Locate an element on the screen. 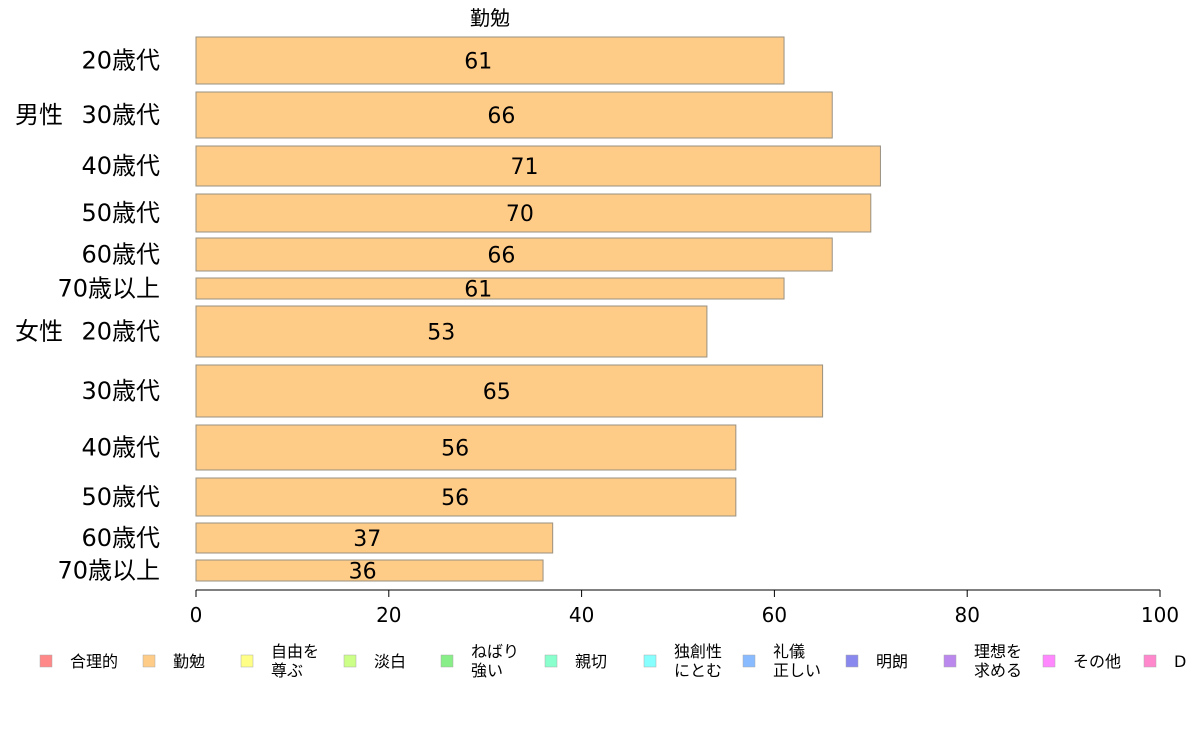 The width and height of the screenshot is (1188, 736). legend-label: 礼儀正しい is located at coordinates (797, 661).